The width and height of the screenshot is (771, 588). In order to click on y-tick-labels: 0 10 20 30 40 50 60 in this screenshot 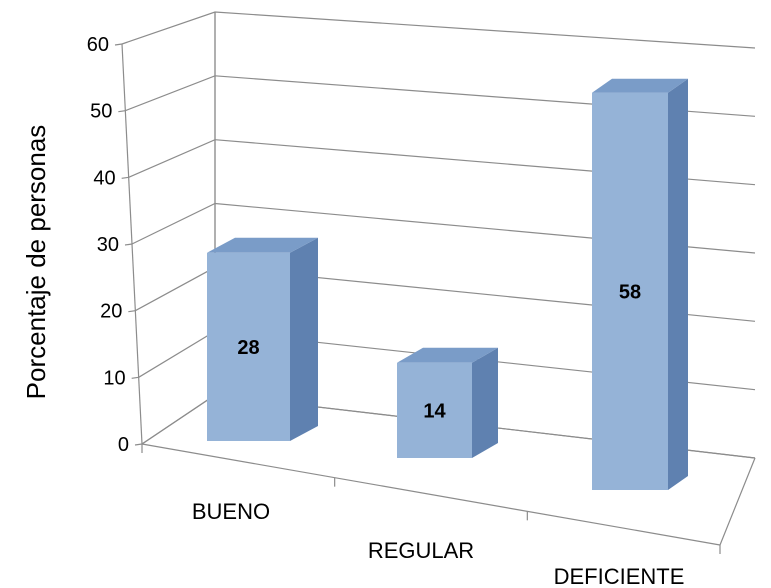, I will do `click(108, 245)`.